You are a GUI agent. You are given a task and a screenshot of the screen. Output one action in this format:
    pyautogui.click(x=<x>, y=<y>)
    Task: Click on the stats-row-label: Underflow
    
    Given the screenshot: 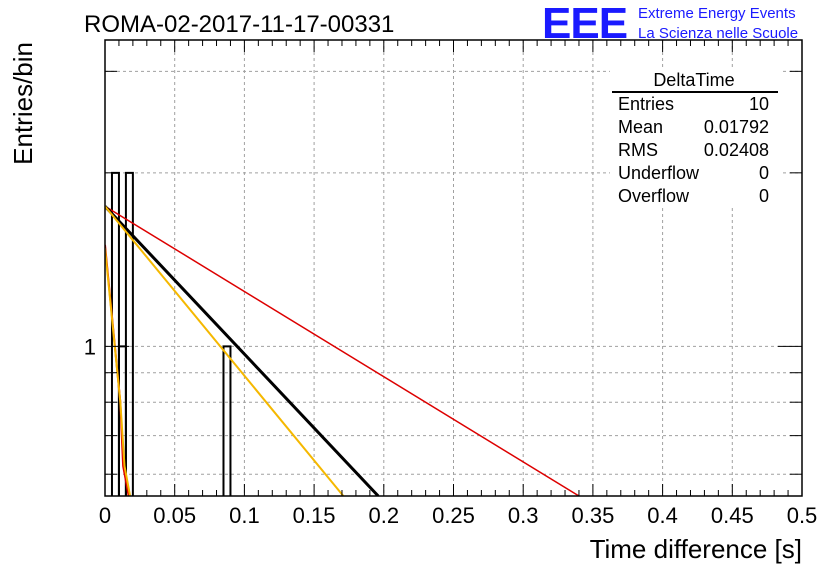 What is the action you would take?
    pyautogui.click(x=659, y=173)
    